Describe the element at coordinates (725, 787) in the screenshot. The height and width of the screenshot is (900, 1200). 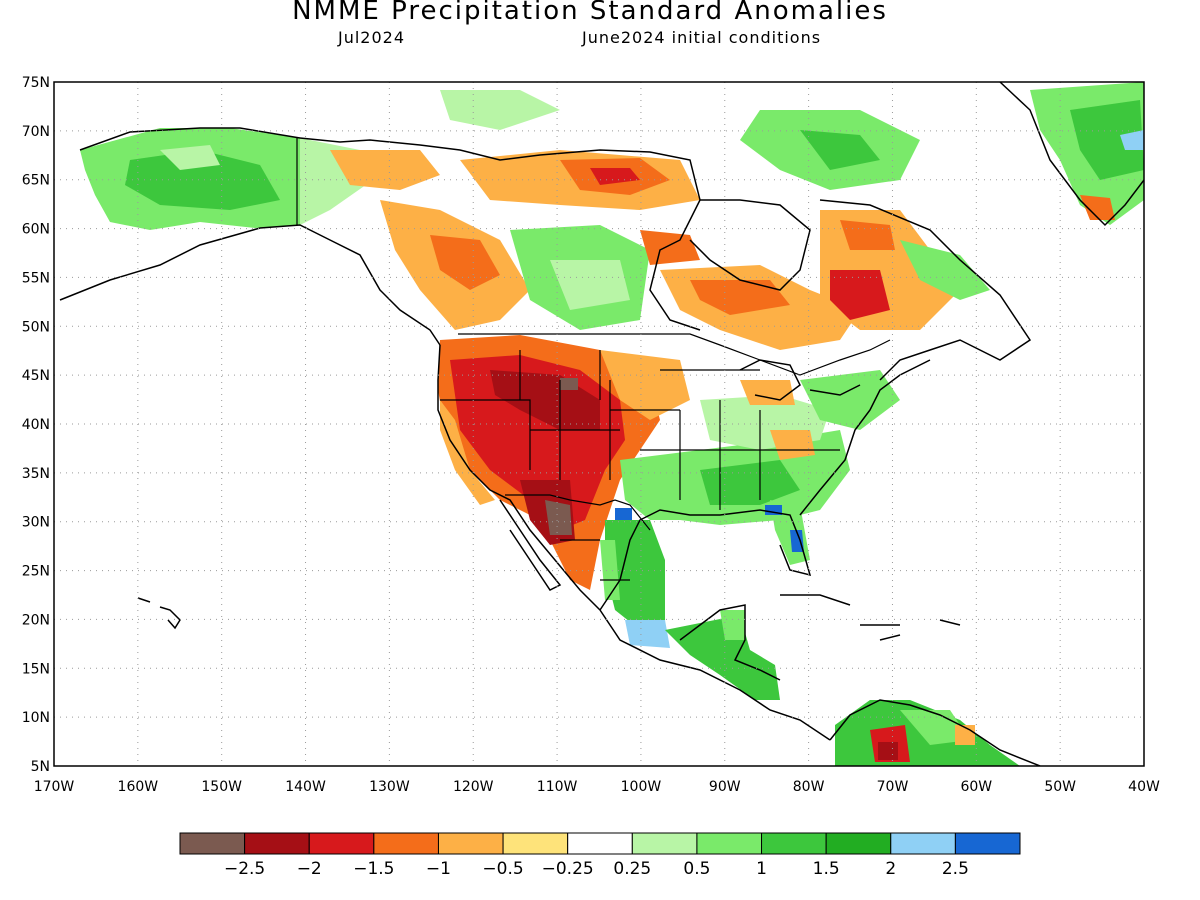
I see `lon-tick-label: 90W` at that location.